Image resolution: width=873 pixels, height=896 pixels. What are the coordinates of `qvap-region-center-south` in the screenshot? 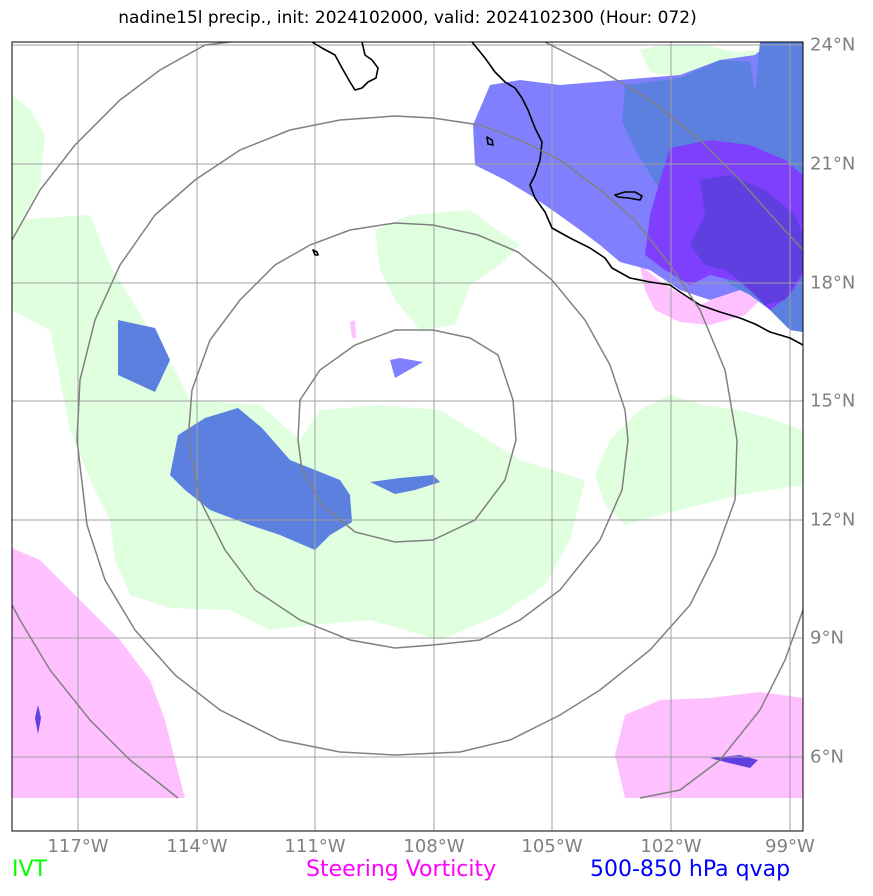 It's located at (405, 484).